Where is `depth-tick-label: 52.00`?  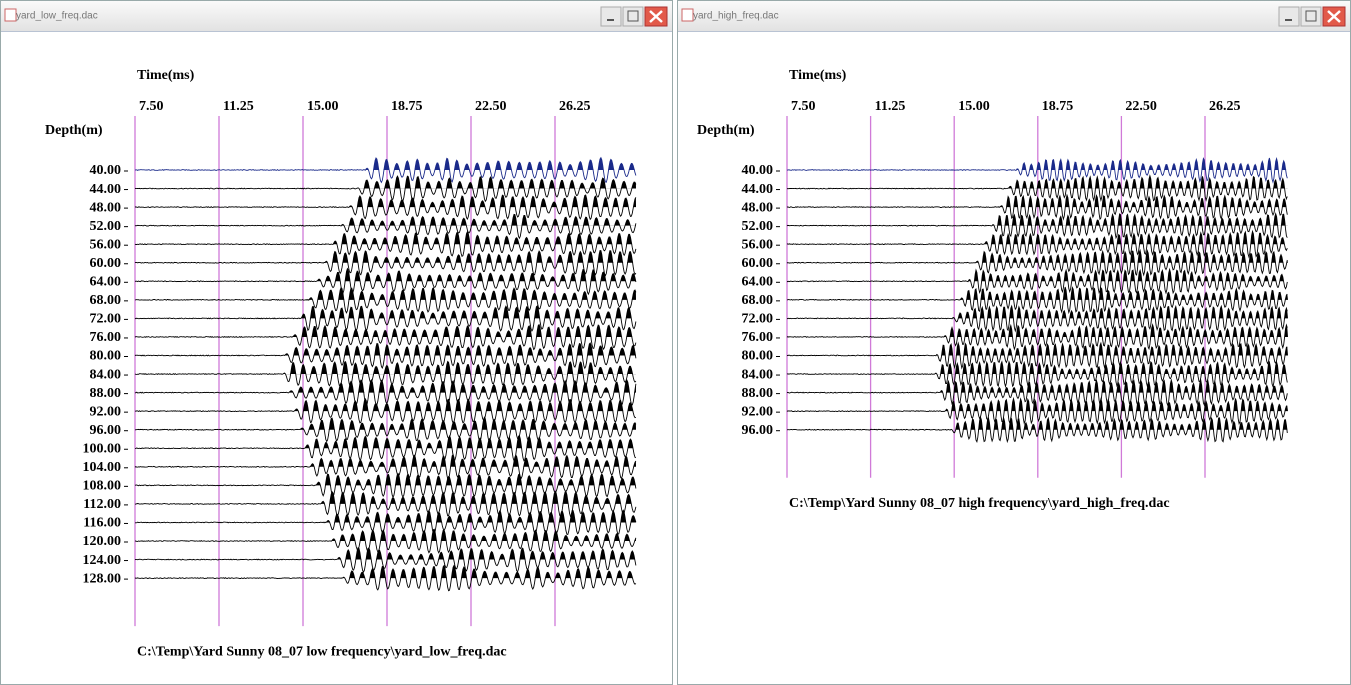
depth-tick-label: 52.00 is located at coordinates (758, 226).